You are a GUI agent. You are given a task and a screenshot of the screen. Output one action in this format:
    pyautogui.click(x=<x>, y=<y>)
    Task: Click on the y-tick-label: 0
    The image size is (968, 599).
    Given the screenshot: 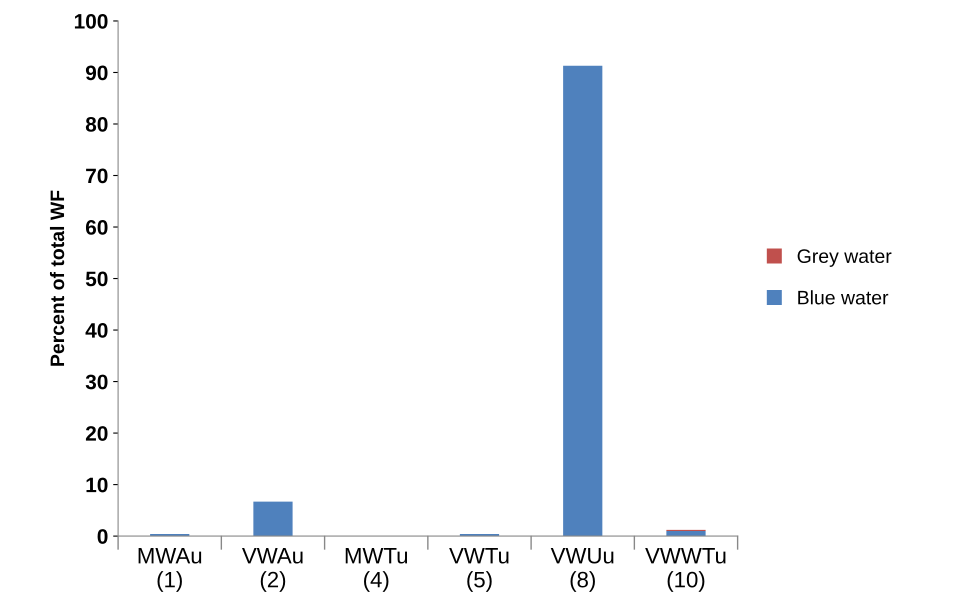 What is the action you would take?
    pyautogui.click(x=103, y=536)
    